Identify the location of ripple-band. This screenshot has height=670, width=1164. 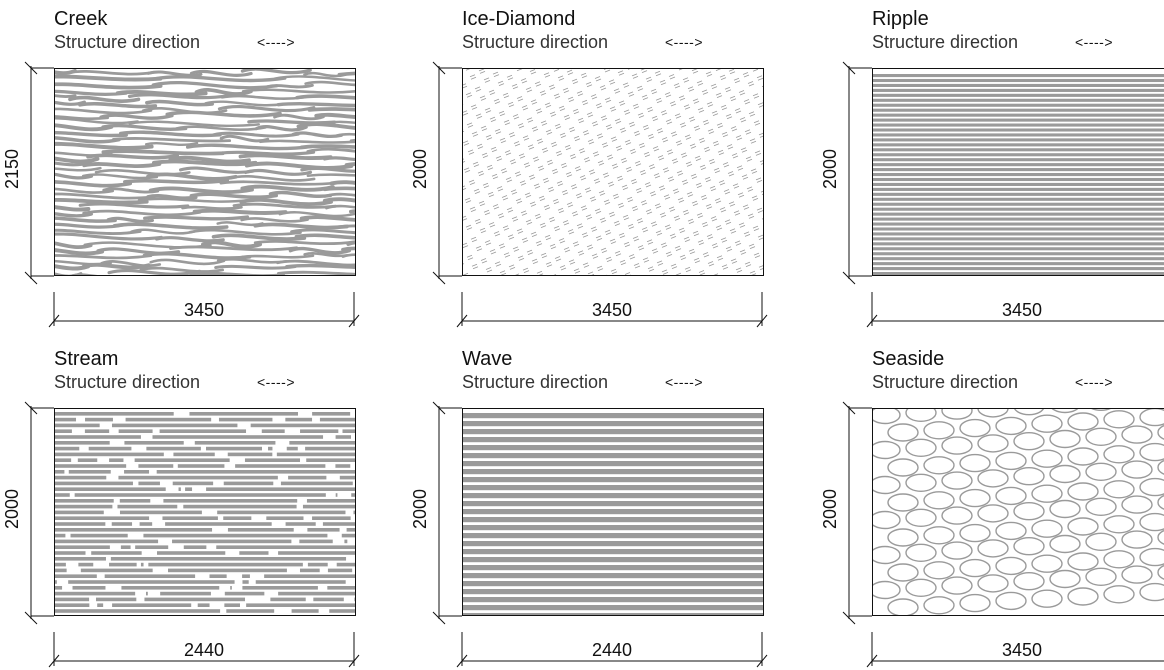
(1018, 214).